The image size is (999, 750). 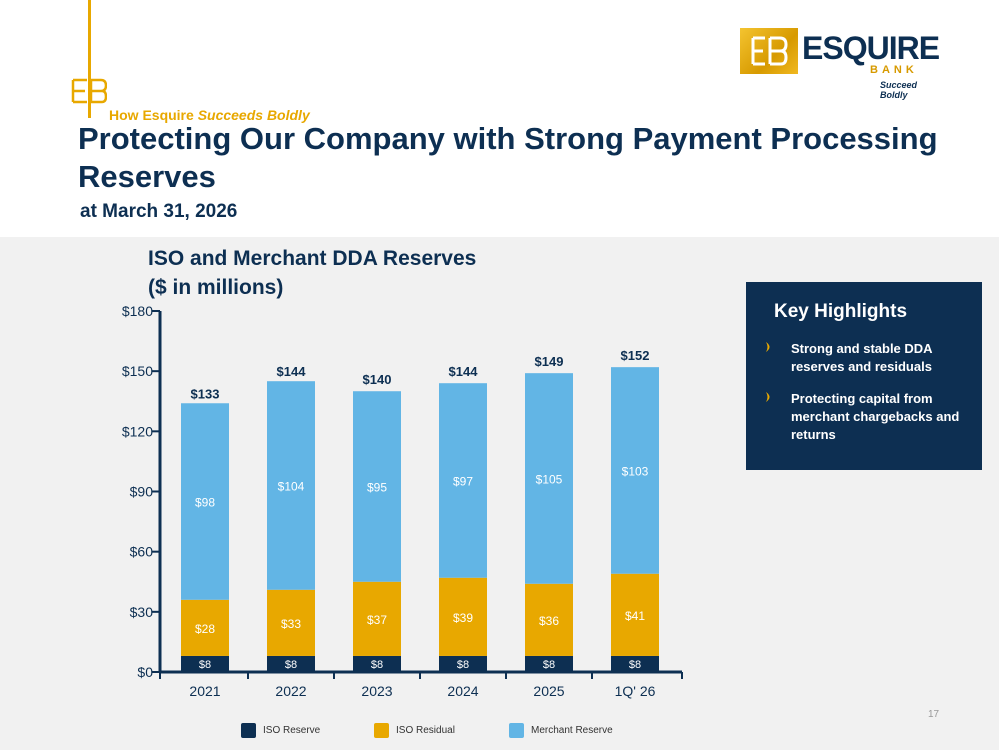 What do you see at coordinates (934, 714) in the screenshot?
I see `page-number: 17` at bounding box center [934, 714].